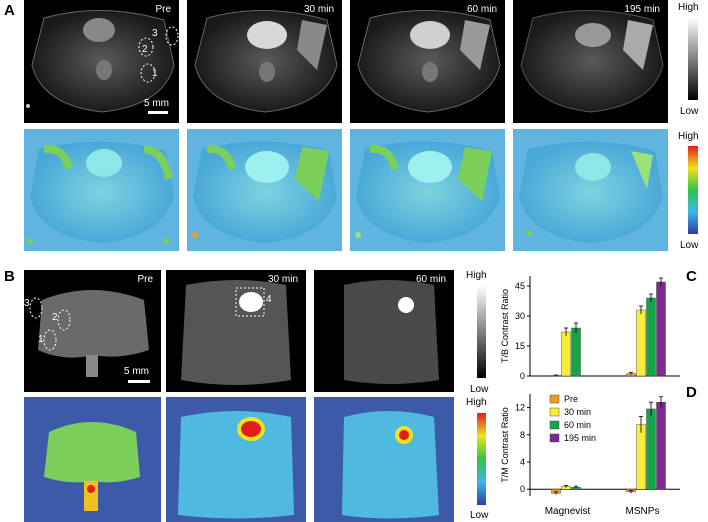 This screenshot has height=522, width=708. I want to click on roi-label-1: 1, so click(155, 73).